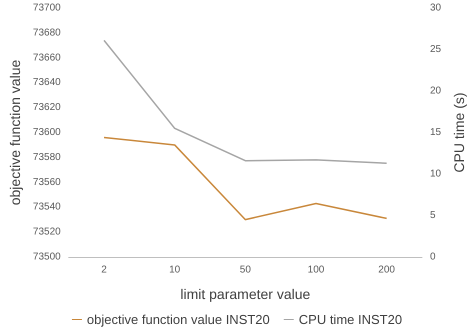  I want to click on y-tick-label: 73520, so click(47, 232).